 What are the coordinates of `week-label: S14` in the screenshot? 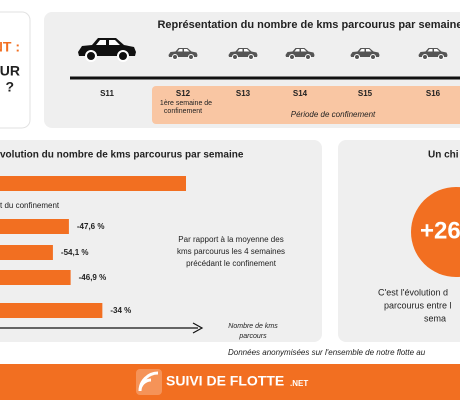 It's located at (300, 93).